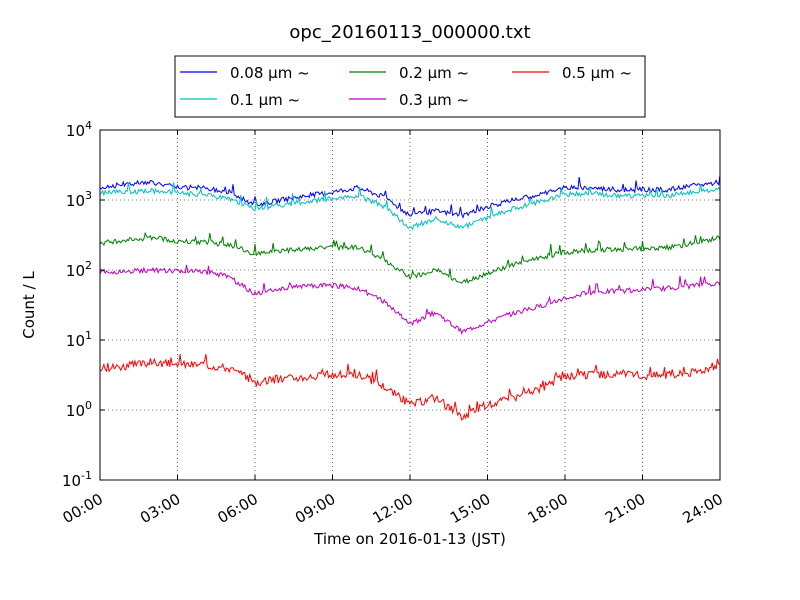 This screenshot has width=800, height=600. Describe the element at coordinates (79, 199) in the screenshot. I see `y-tick-label: 10³` at that location.